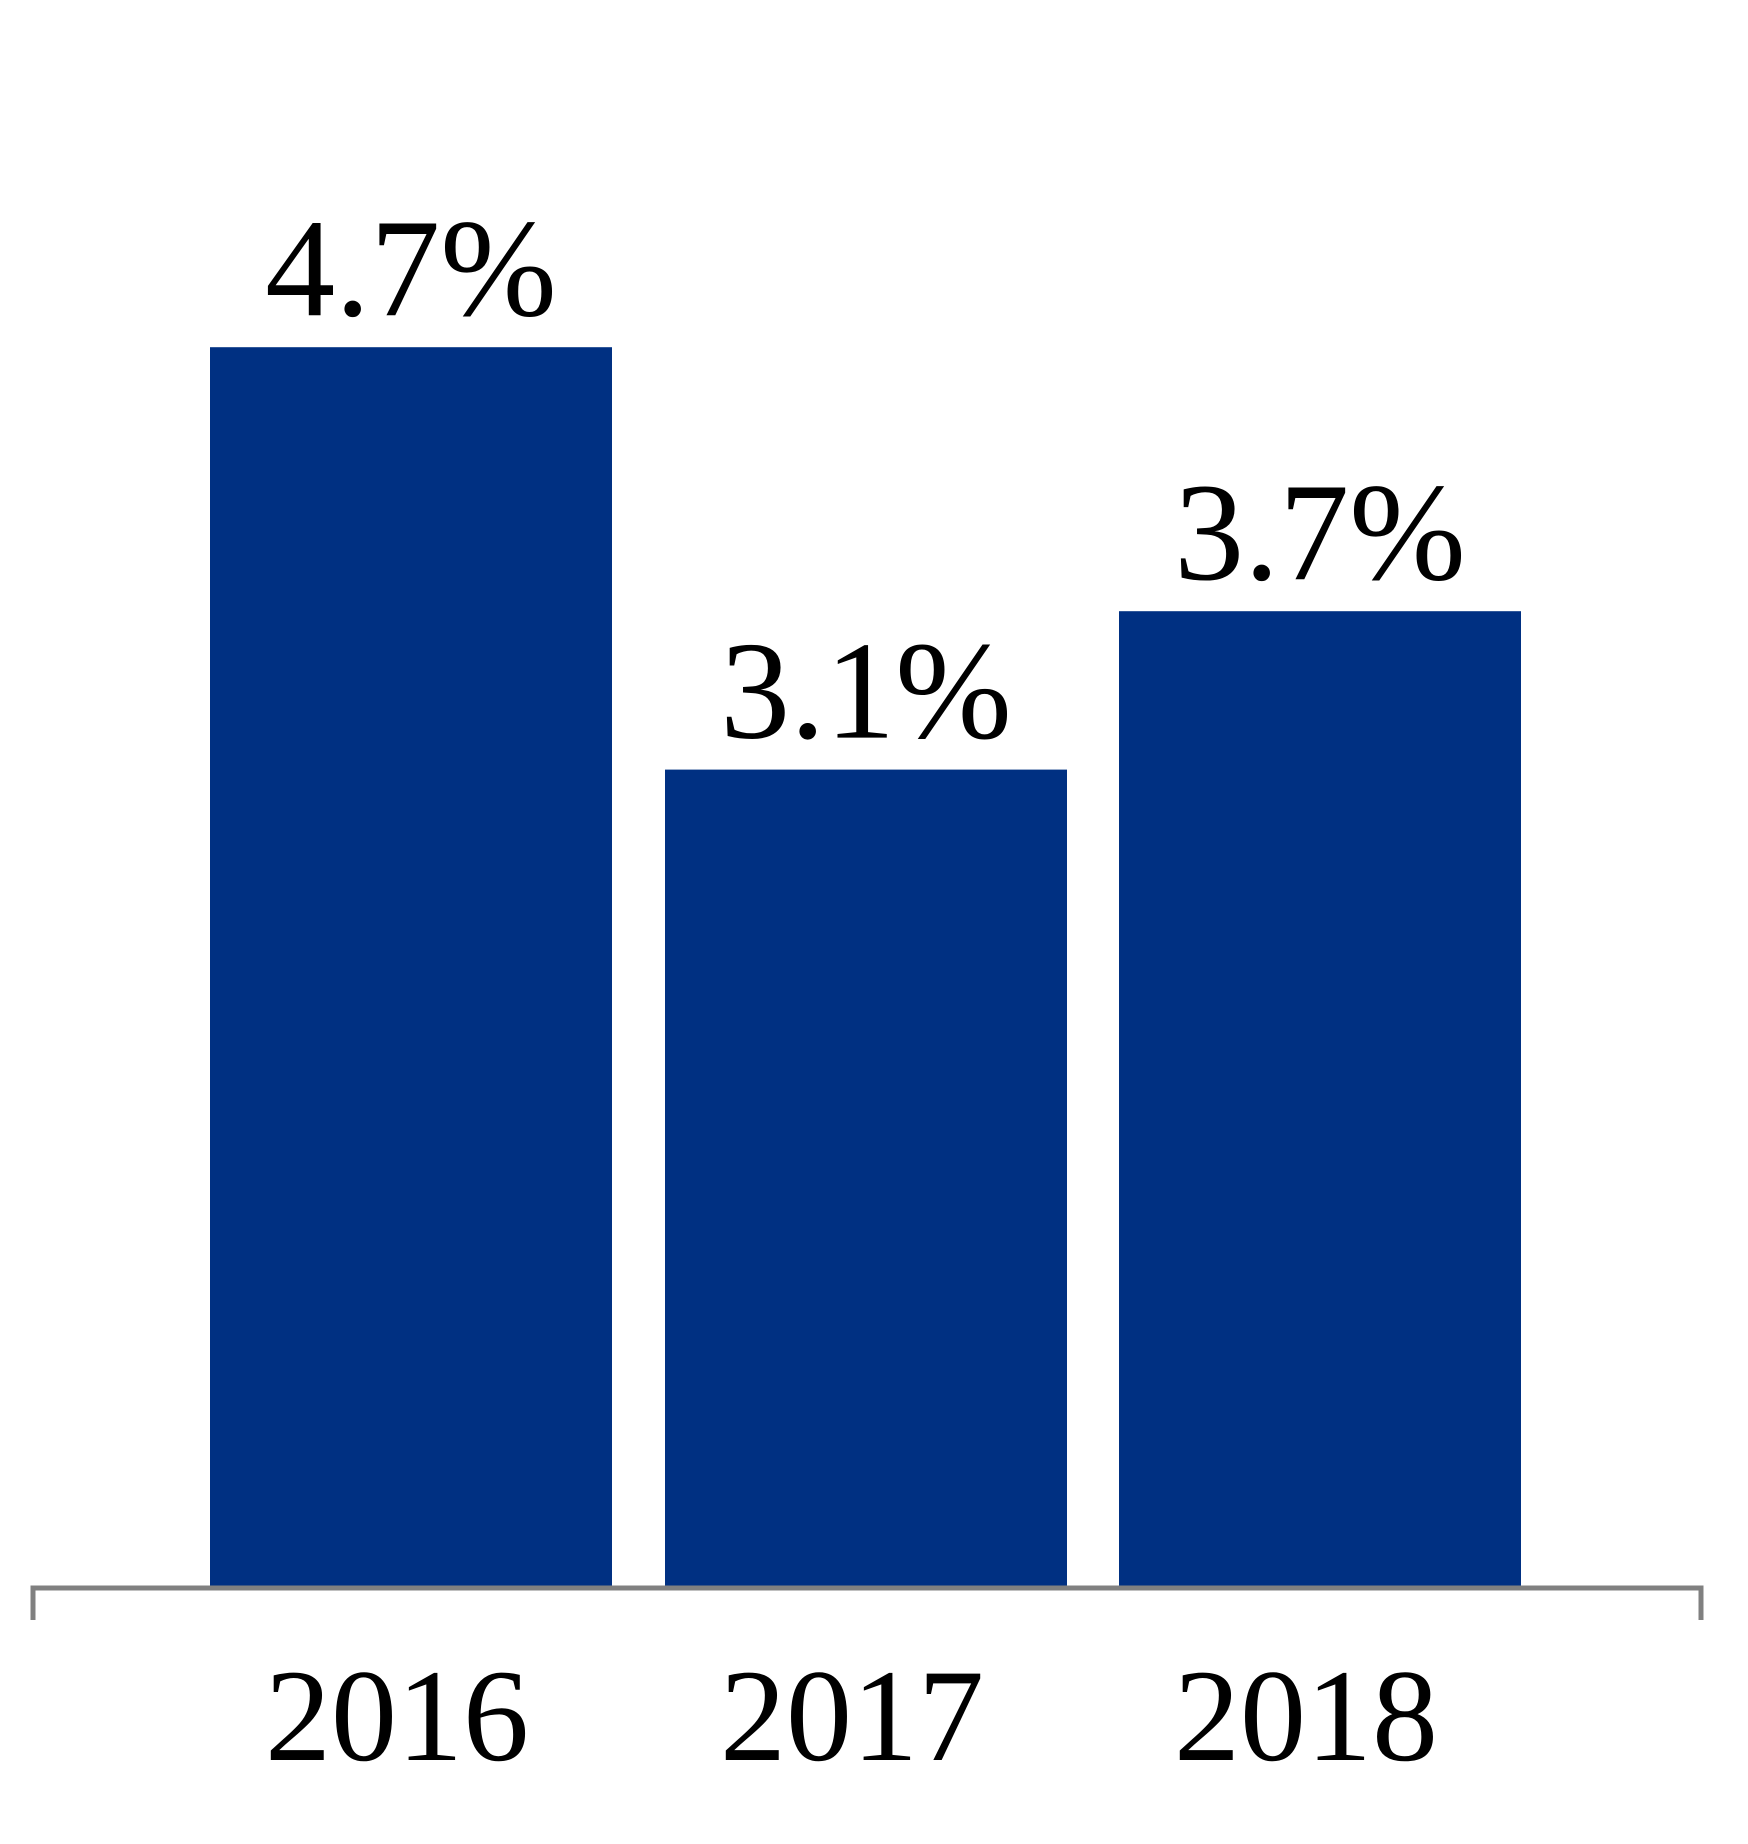 The image size is (1748, 1844). Describe the element at coordinates (1306, 1715) in the screenshot. I see `x-tick-label-2018: 2018` at that location.